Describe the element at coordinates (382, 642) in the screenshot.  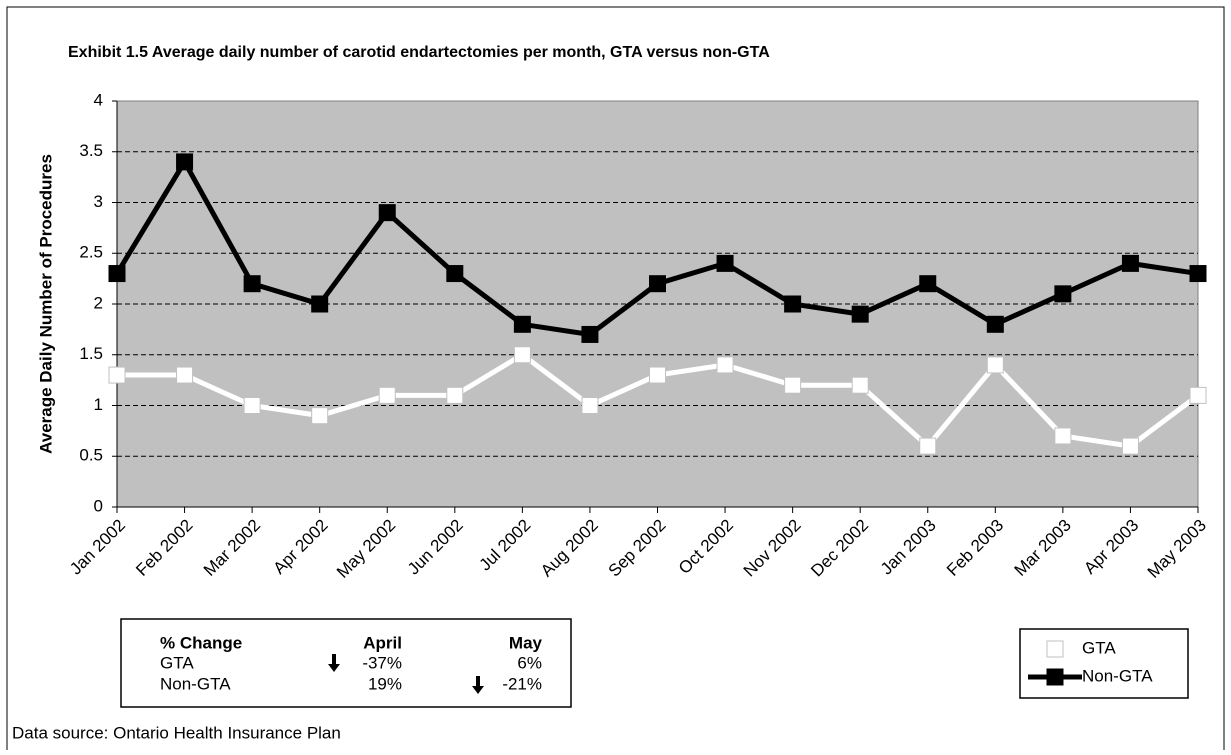
I see `table-header: April` at that location.